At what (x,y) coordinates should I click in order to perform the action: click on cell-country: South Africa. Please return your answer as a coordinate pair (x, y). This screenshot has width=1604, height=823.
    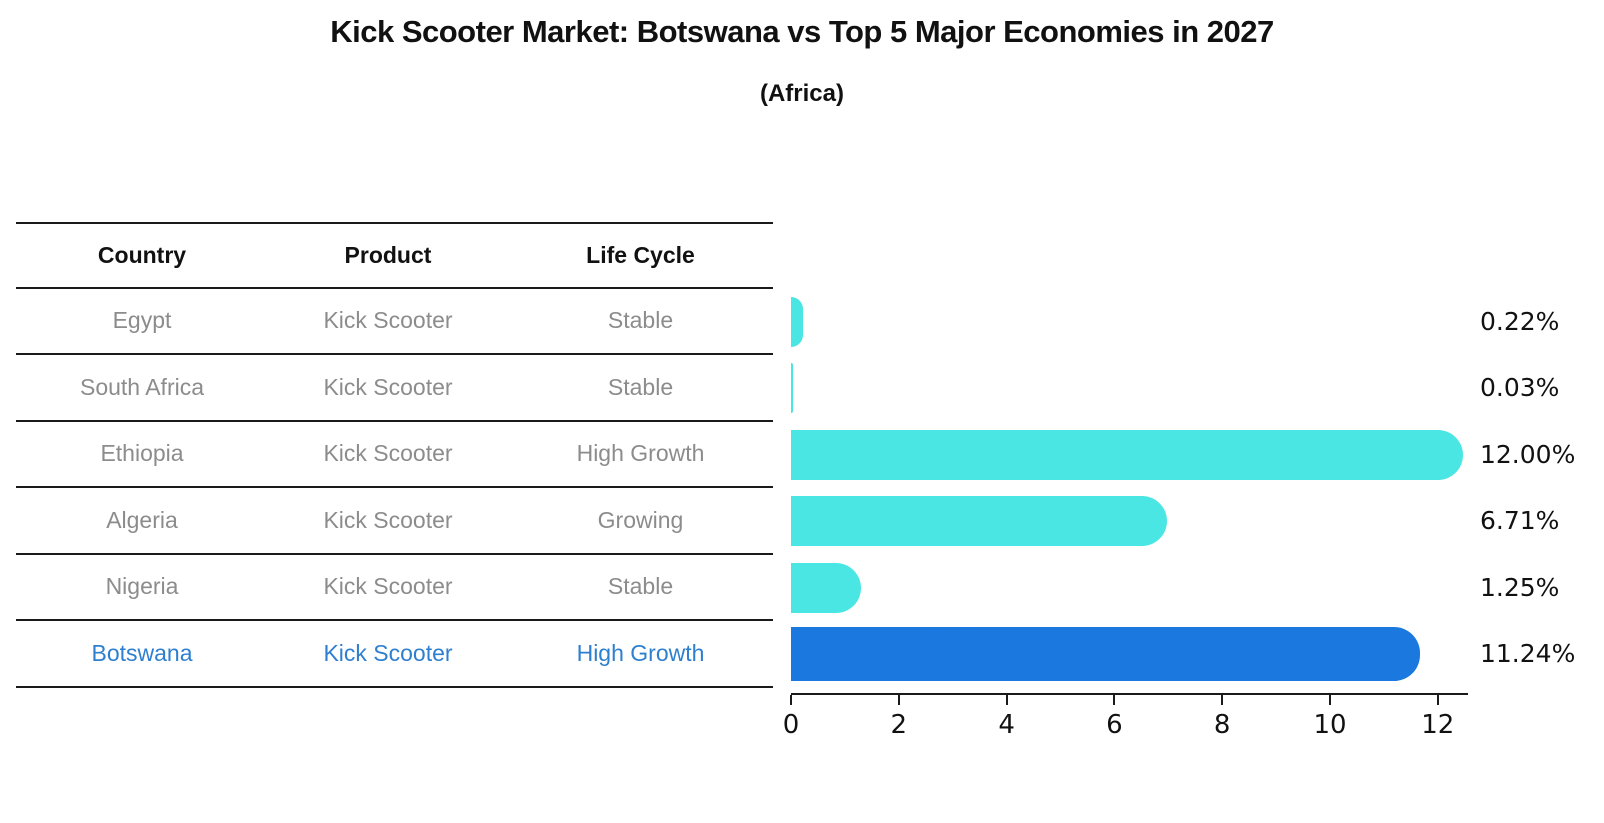
    Looking at the image, I should click on (142, 386).